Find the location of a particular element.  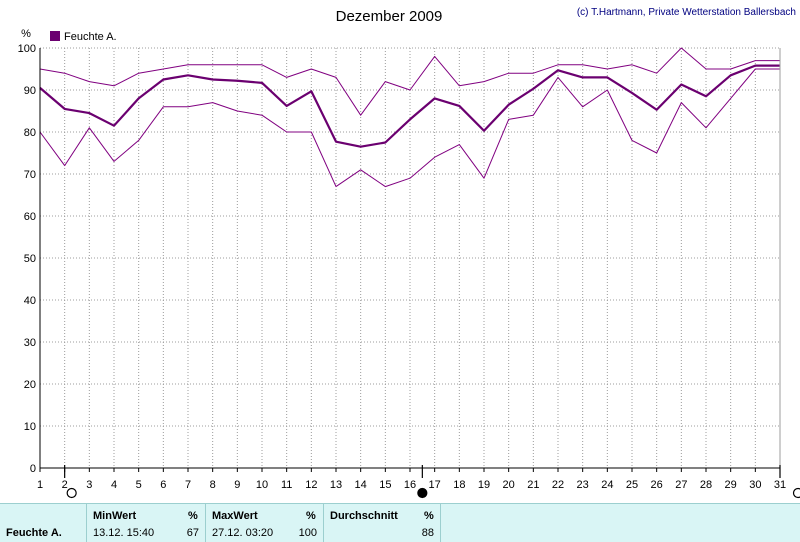

full-moon-icon is located at coordinates (422, 493).